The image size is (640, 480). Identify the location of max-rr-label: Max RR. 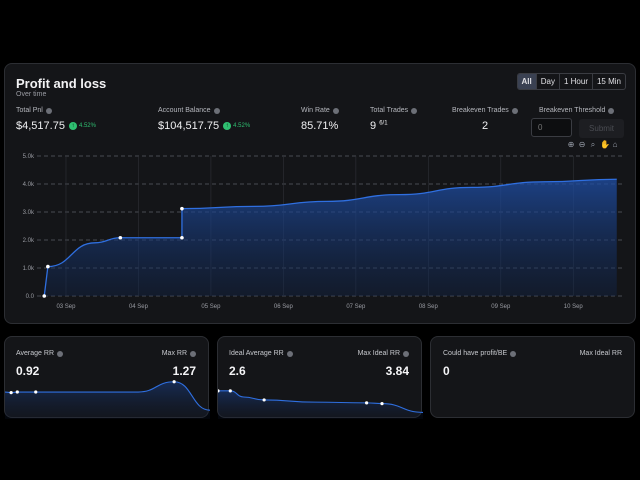
(174, 353).